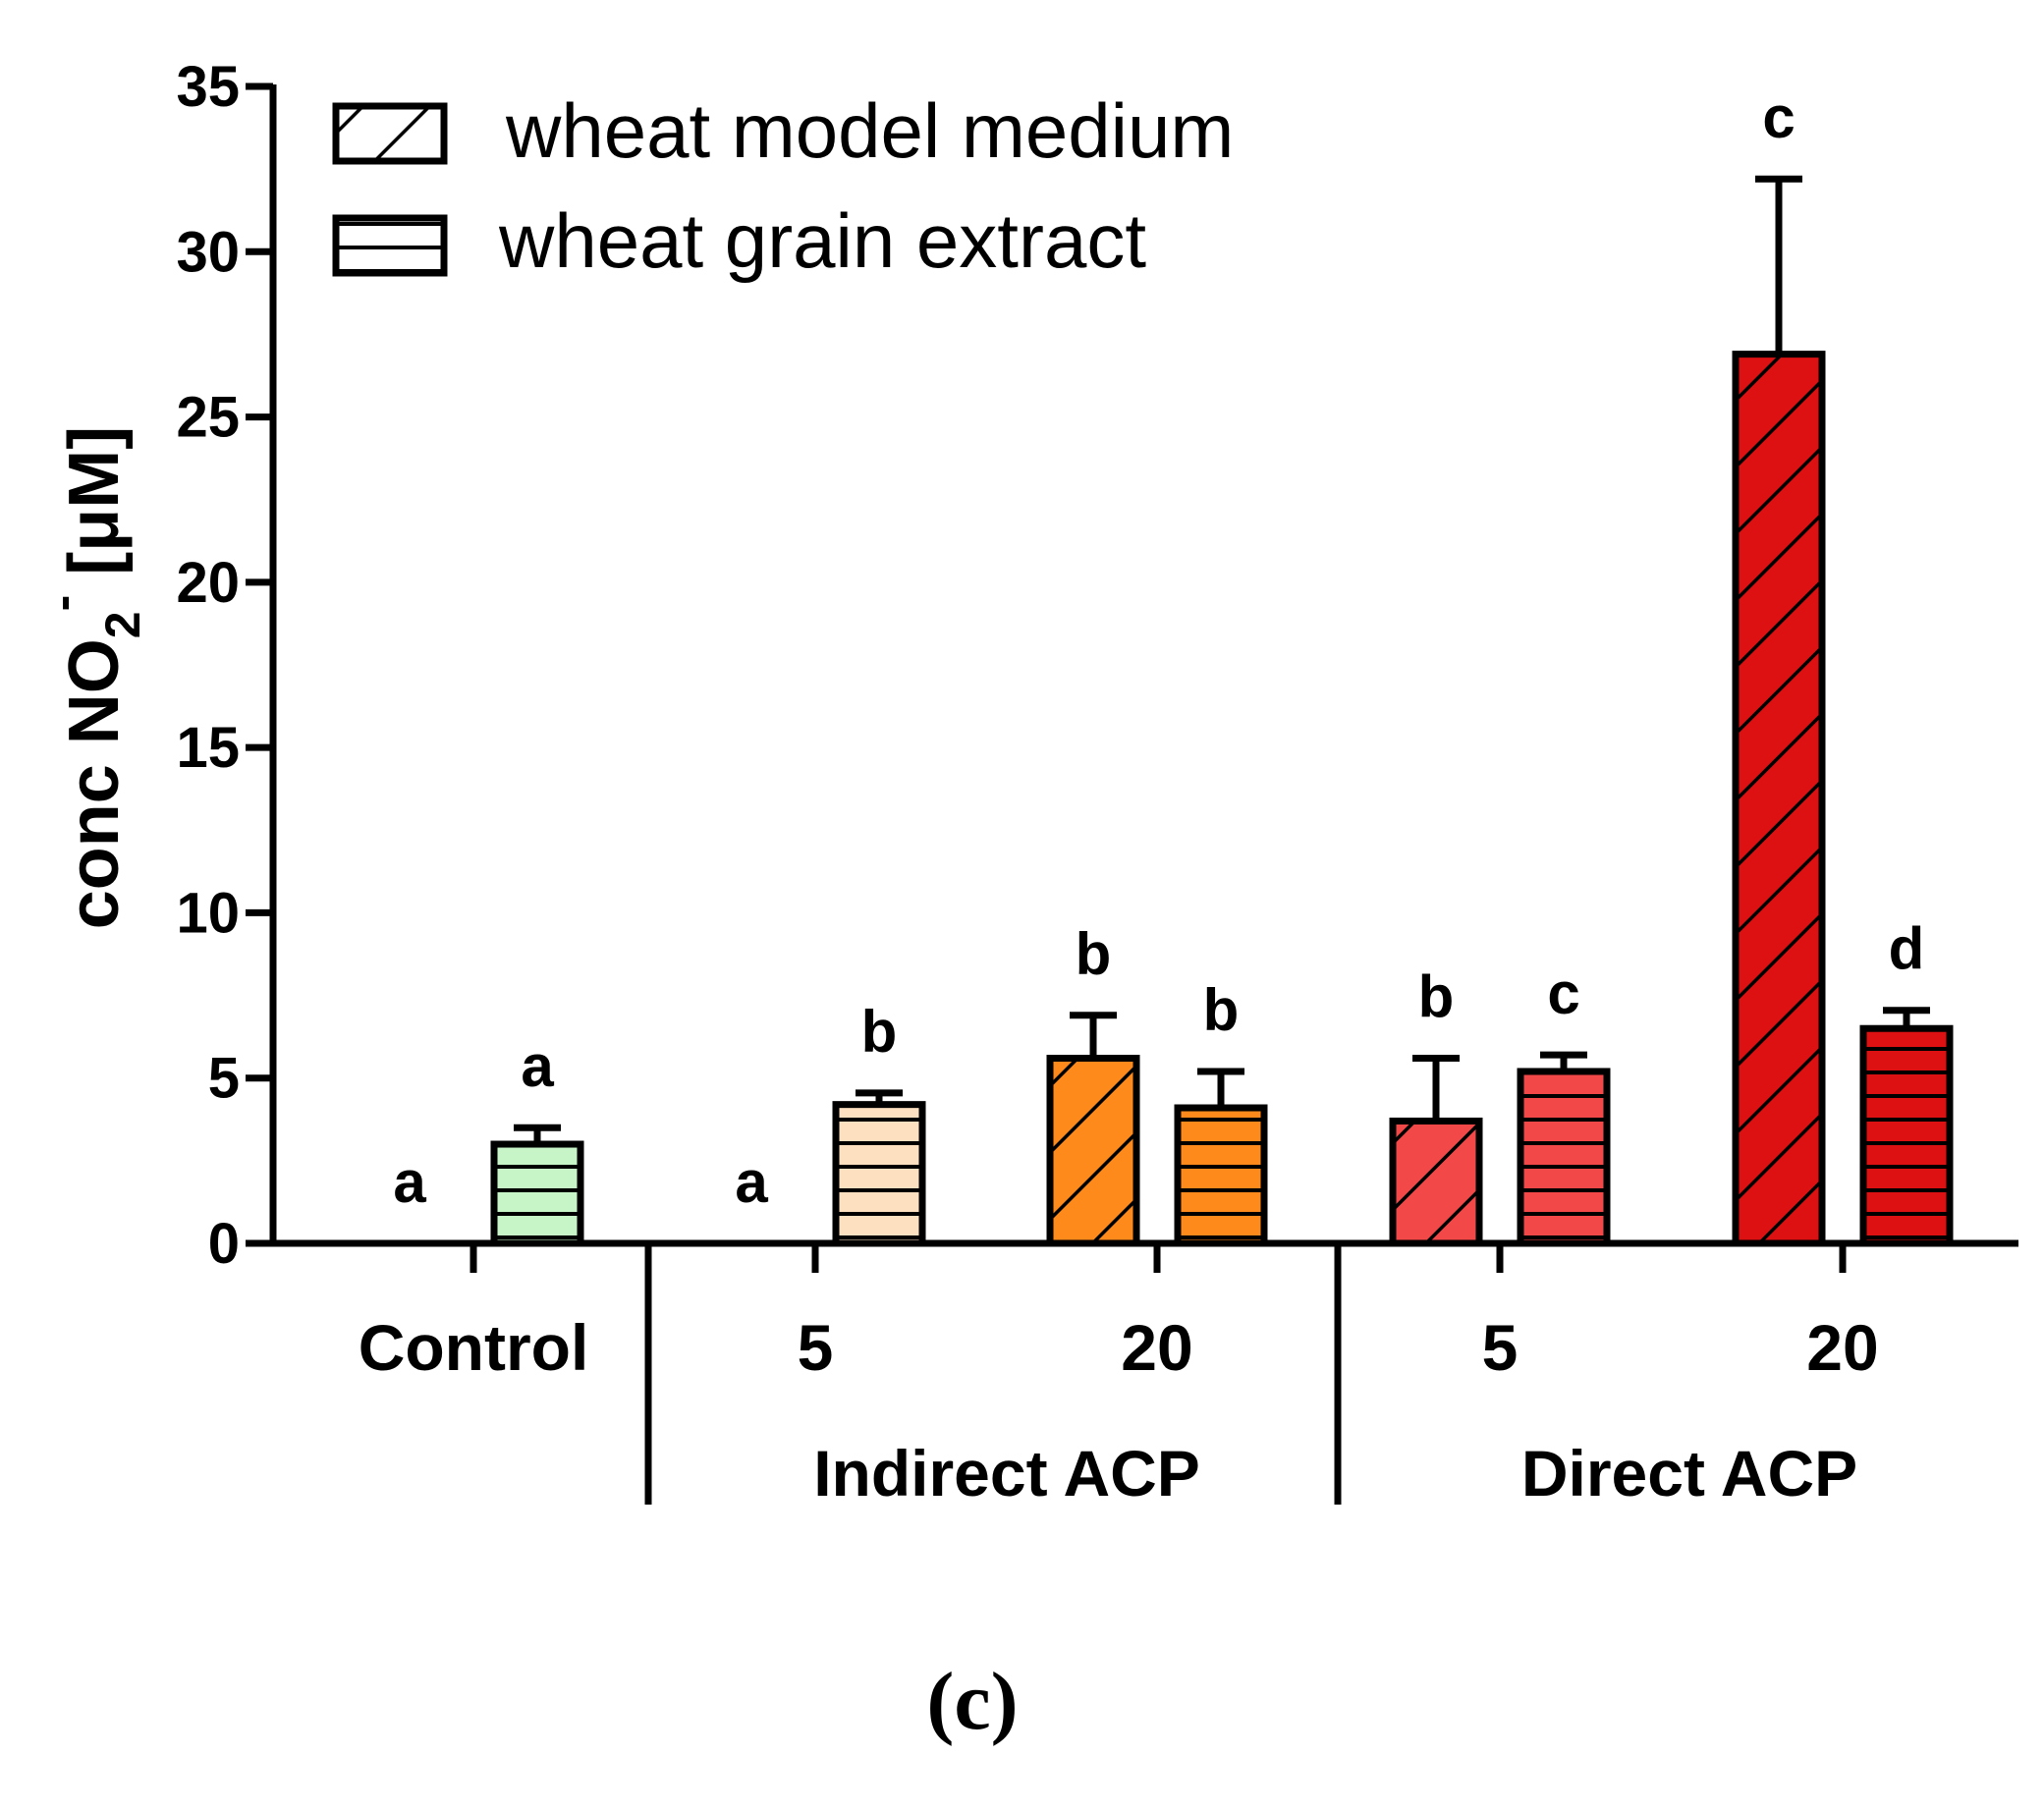  Describe the element at coordinates (1779, 798) in the screenshot. I see `bar-hatch-s0-c4` at that location.